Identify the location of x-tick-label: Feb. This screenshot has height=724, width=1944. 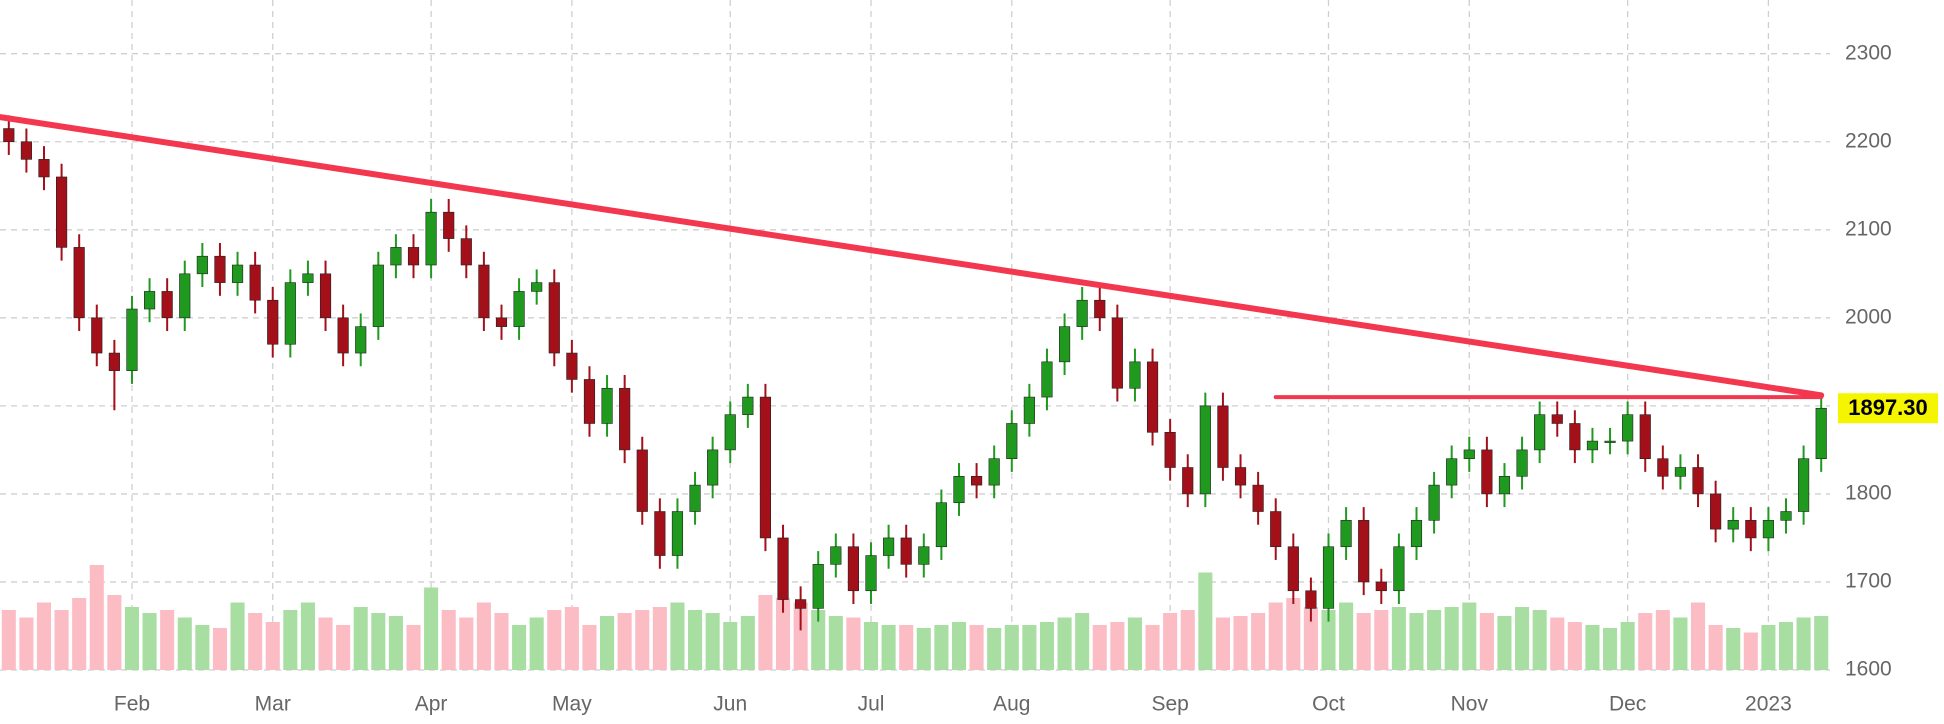
(132, 704).